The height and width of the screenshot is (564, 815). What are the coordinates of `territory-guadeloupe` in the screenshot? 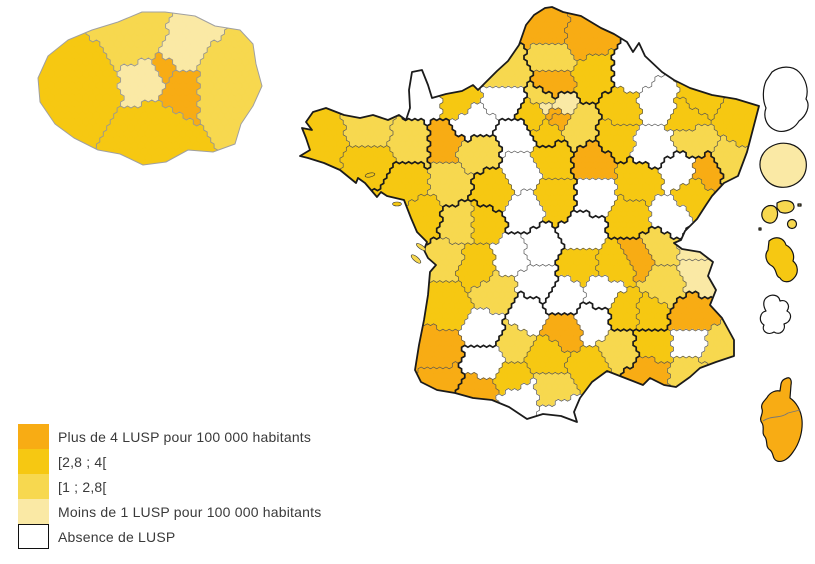 It's located at (780, 215).